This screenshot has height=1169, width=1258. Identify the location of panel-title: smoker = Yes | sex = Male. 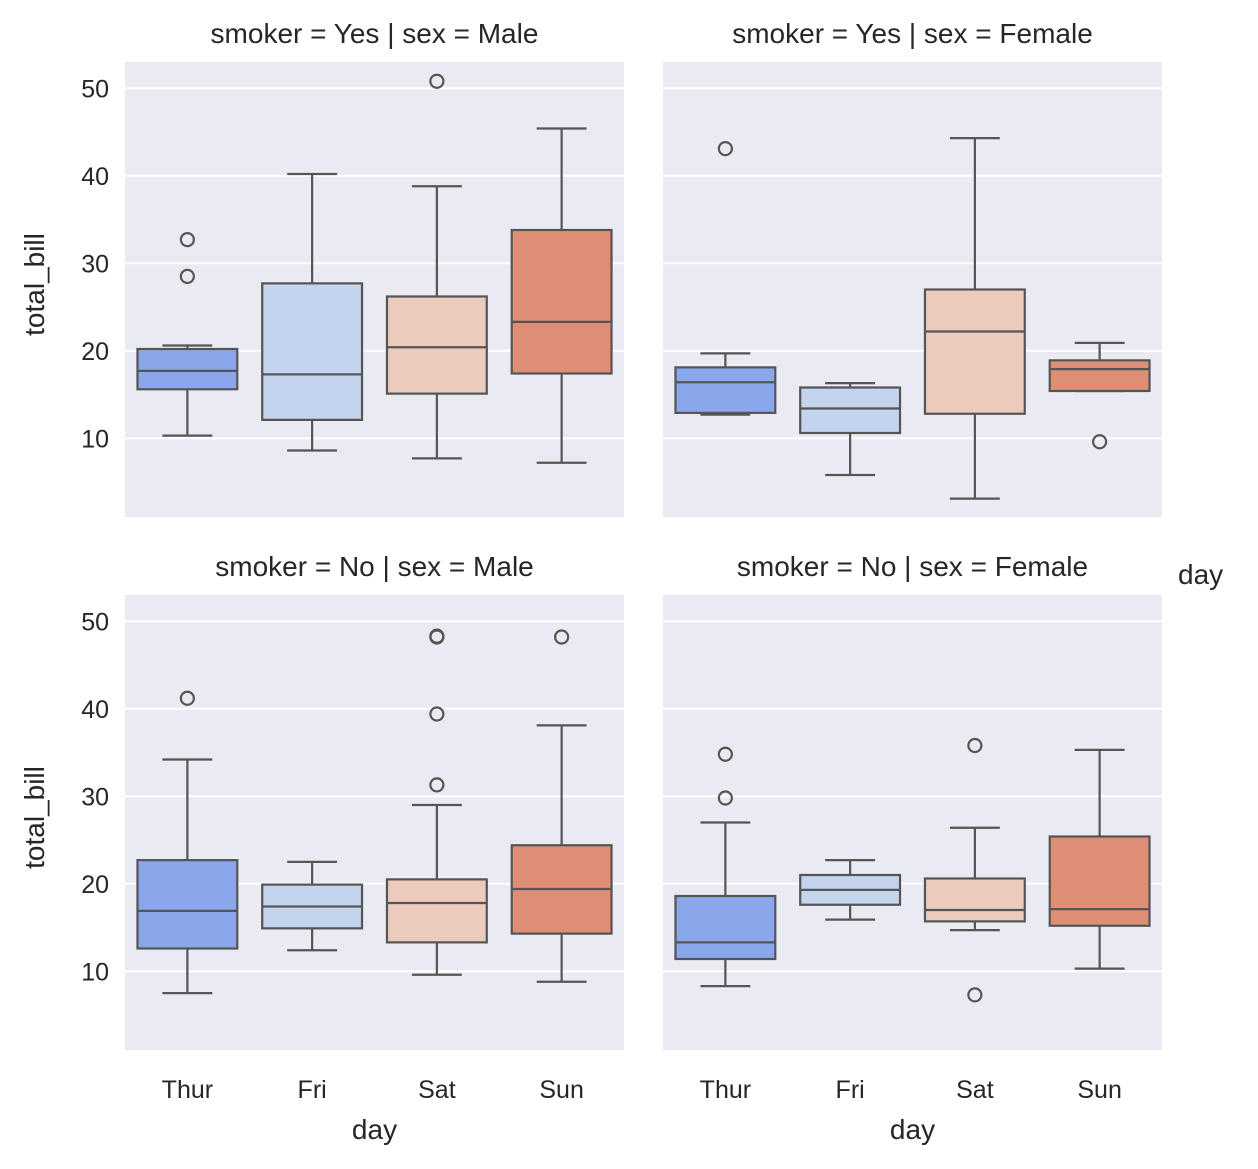
(375, 33).